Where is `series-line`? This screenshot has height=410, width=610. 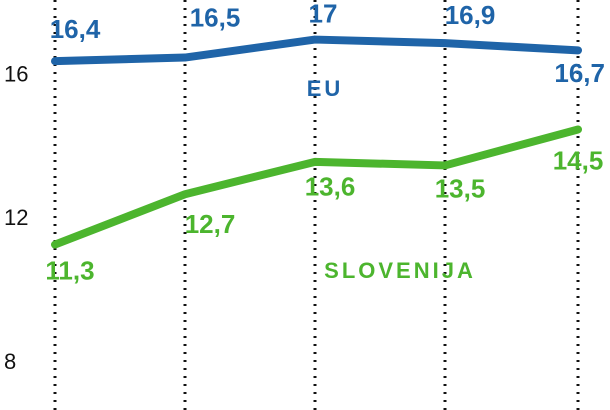 series-line is located at coordinates (316, 50).